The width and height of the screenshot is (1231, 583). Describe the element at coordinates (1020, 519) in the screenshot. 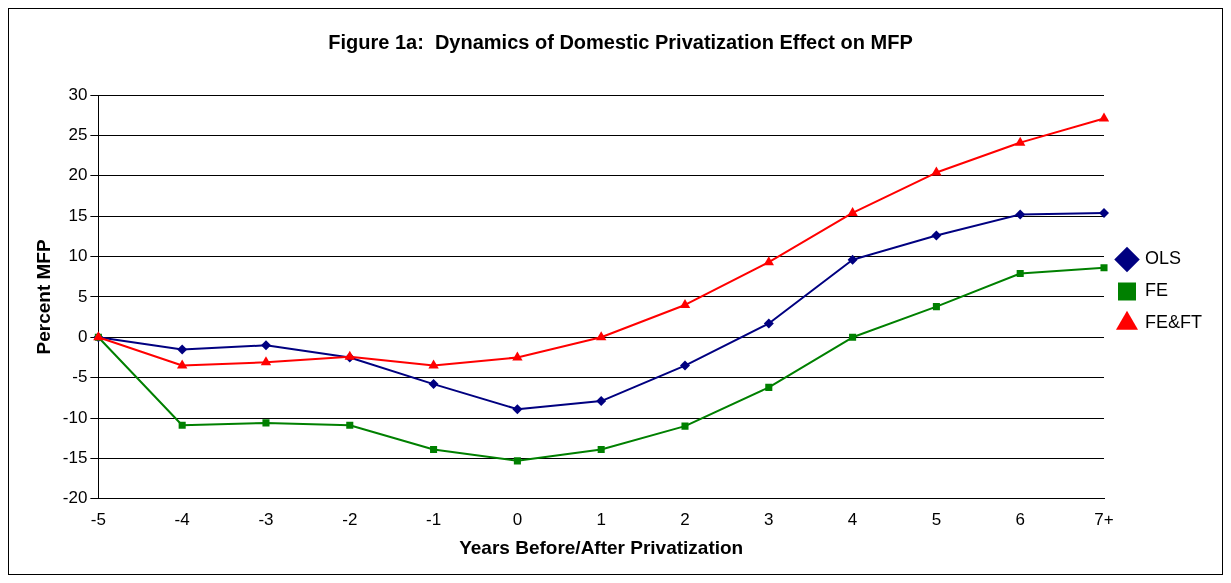

I see `x-tick-label: 6` at that location.